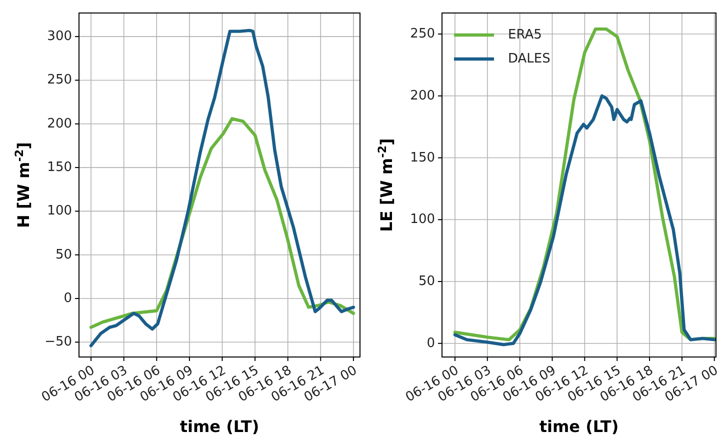 Image resolution: width=718 pixels, height=439 pixels. What do you see at coordinates (529, 59) in the screenshot?
I see `legend-label: DALES` at bounding box center [529, 59].